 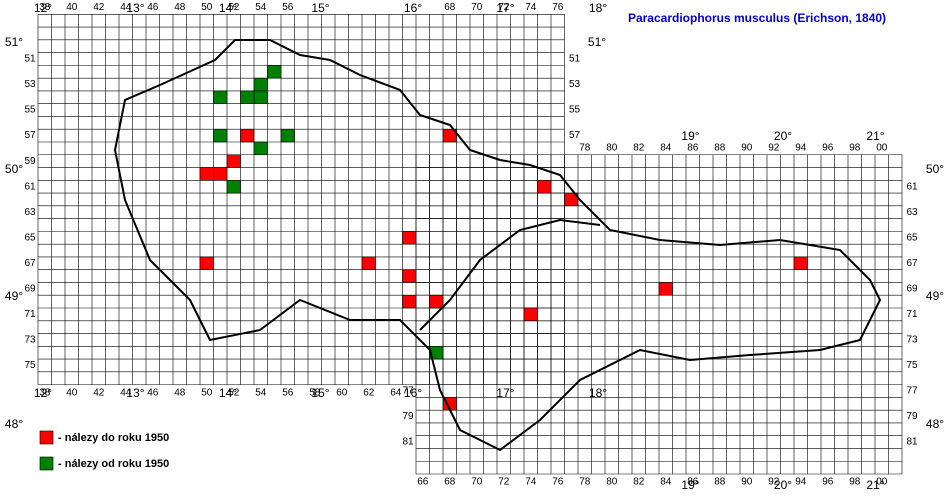 I want to click on column-label: 64, so click(x=396, y=392).